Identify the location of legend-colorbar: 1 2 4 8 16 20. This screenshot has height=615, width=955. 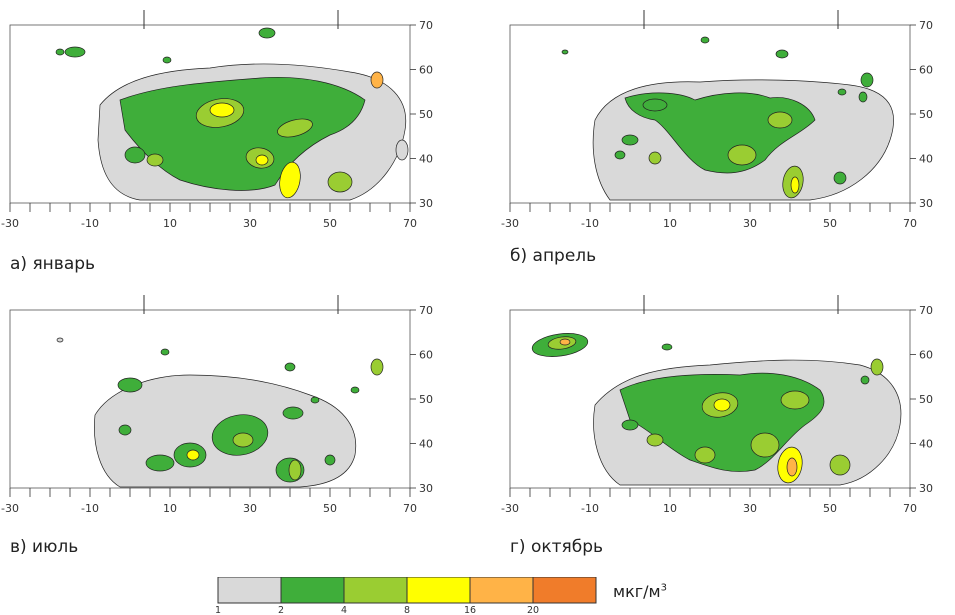
(406, 596).